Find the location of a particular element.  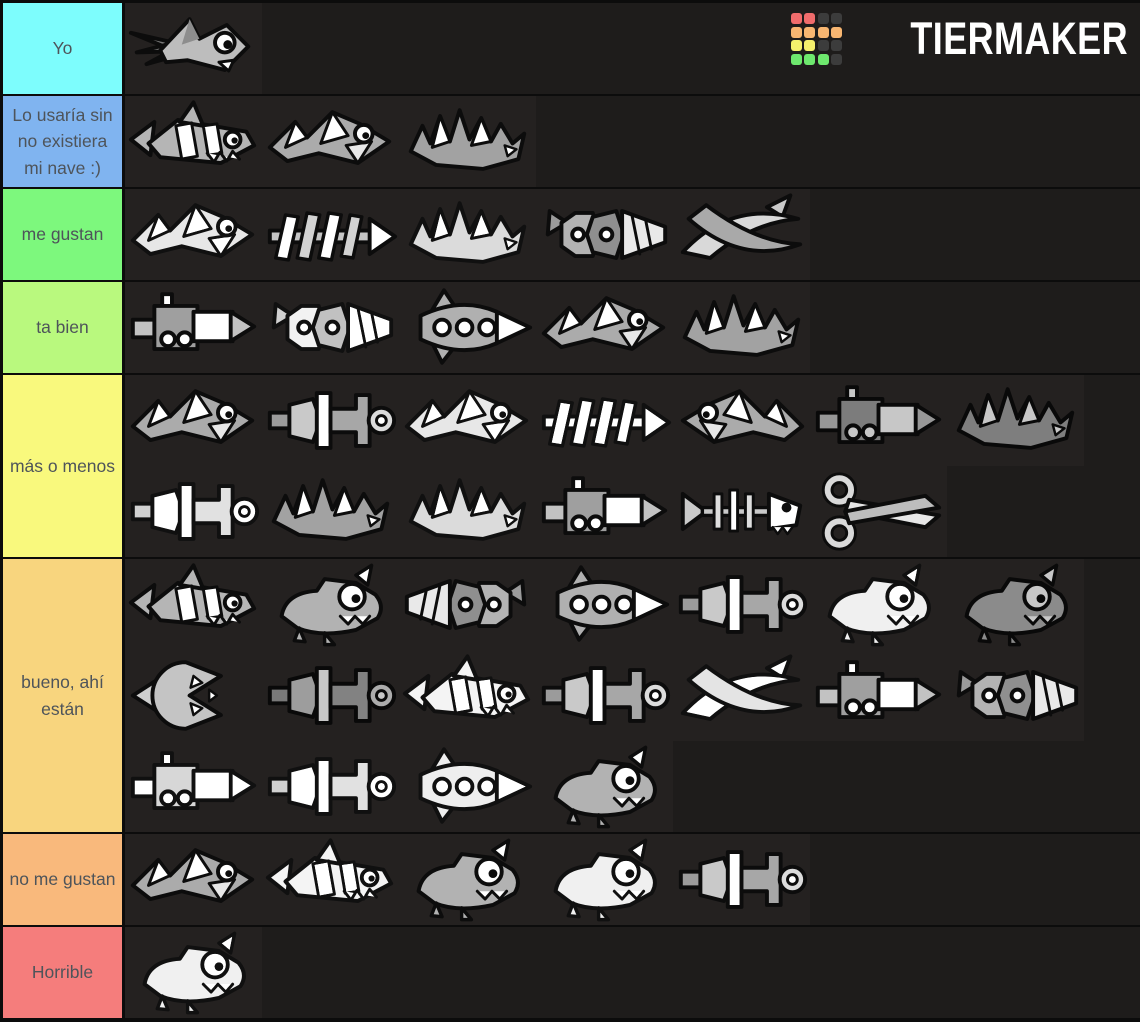

tier-row-8: Horrible is located at coordinates (571, 972).